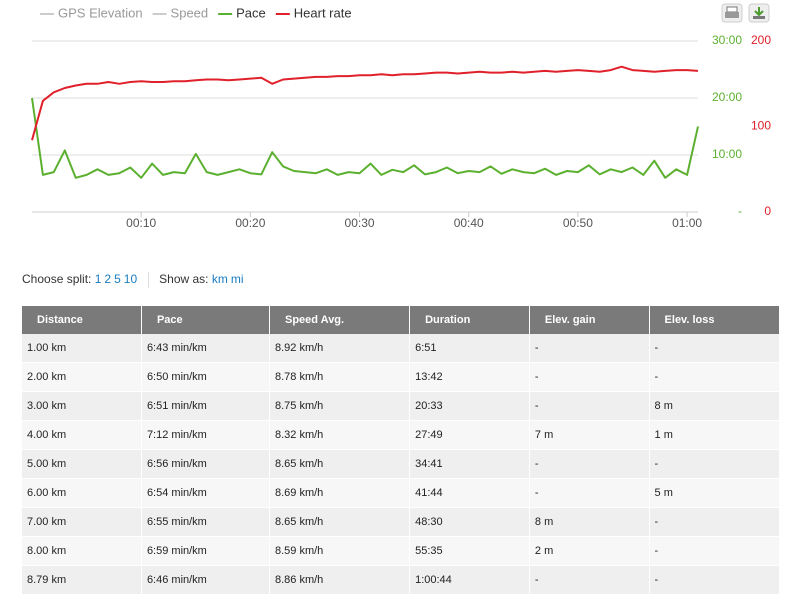  I want to click on table-cell: 6:51, so click(469, 348).